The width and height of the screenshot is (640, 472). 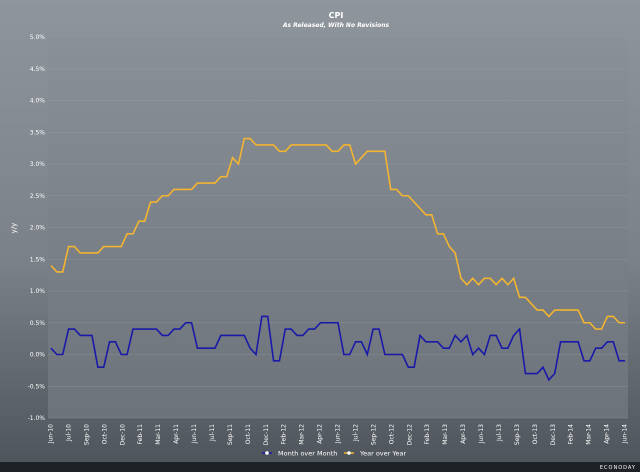 I want to click on chart-title: CPI, so click(x=336, y=15).